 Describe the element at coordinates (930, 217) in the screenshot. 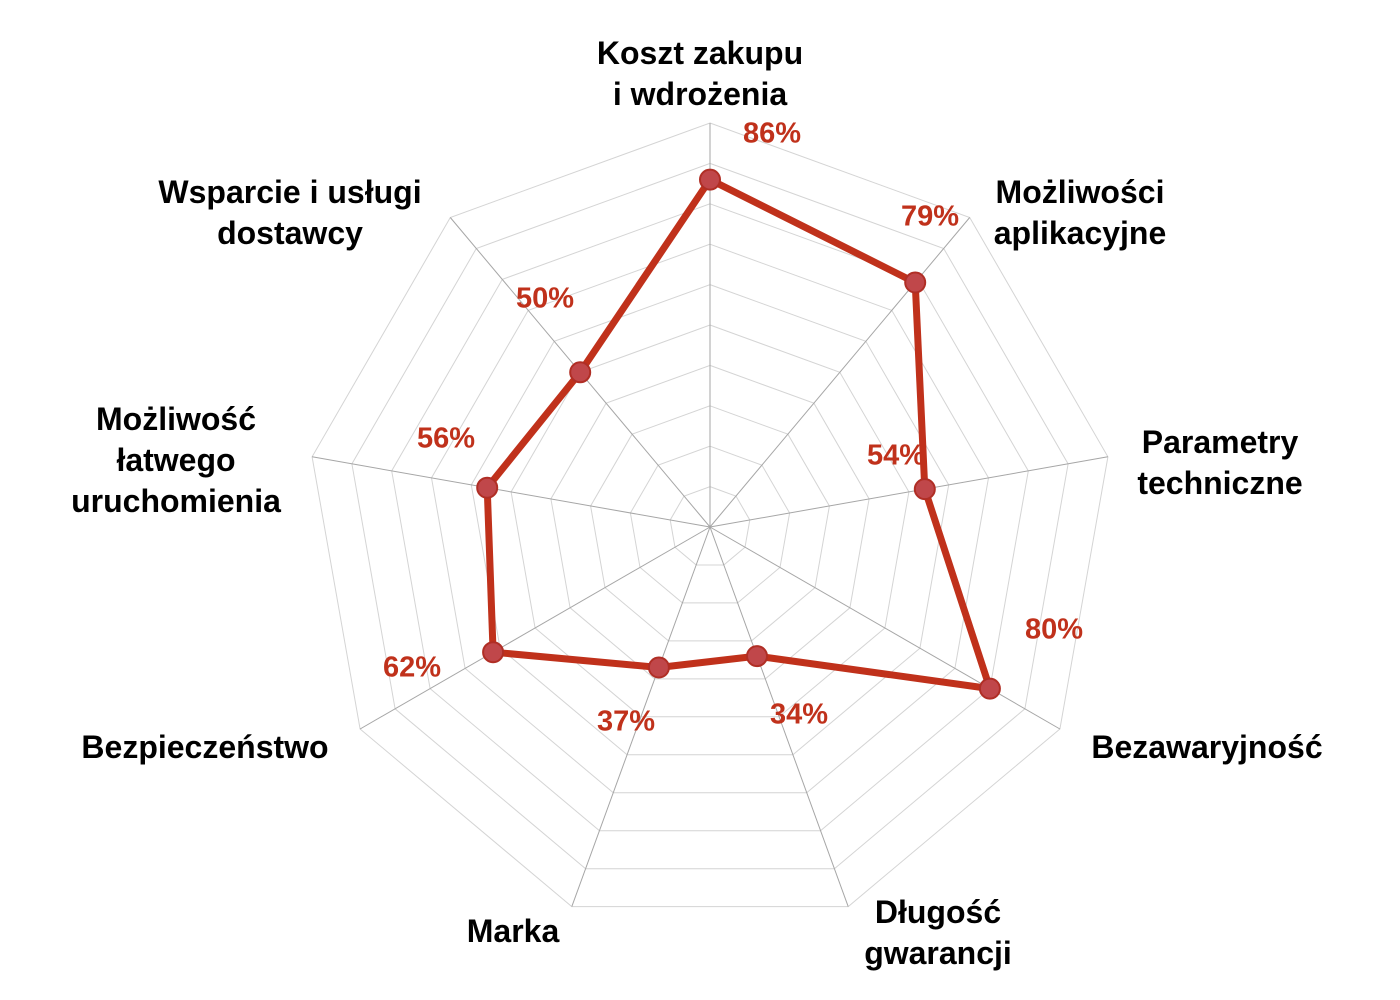

I see `value-label: 79%` at that location.